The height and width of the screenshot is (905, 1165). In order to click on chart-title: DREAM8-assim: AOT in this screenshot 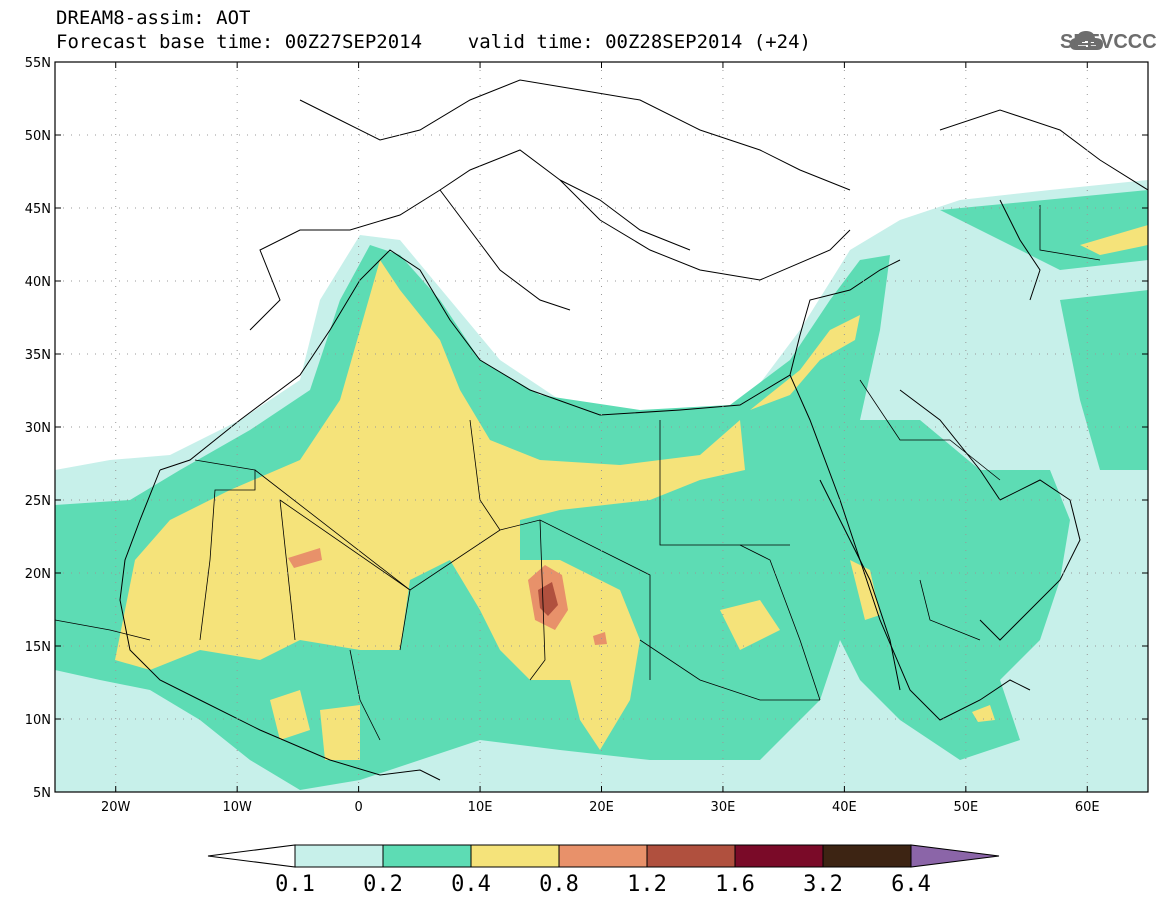, I will do `click(153, 18)`.